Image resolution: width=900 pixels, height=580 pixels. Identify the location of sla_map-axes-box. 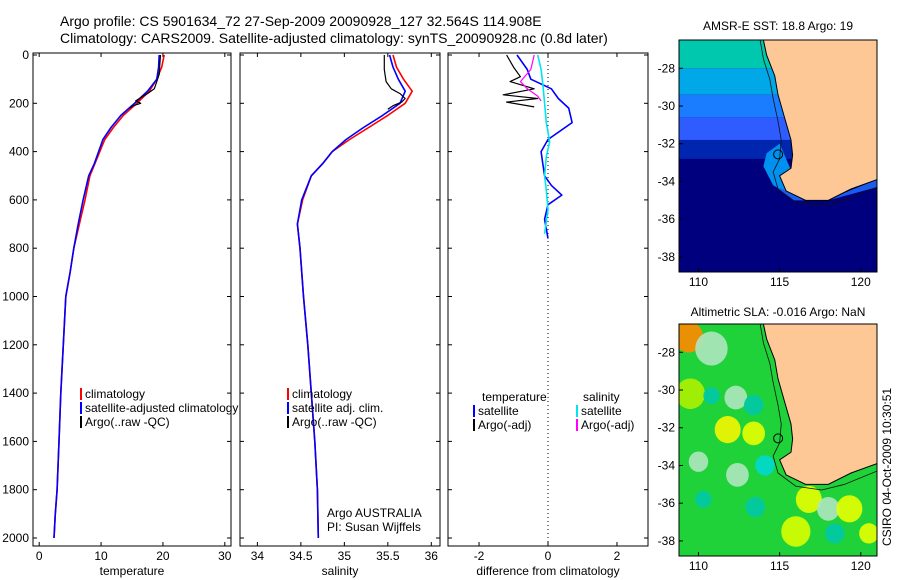
(778, 440).